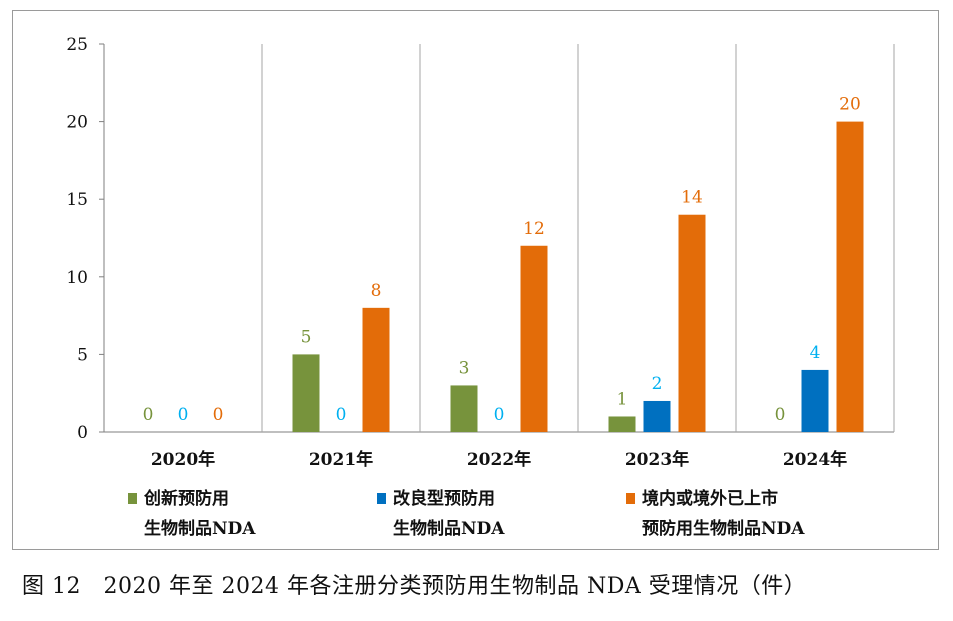 This screenshot has height=621, width=953. Describe the element at coordinates (77, 123) in the screenshot. I see `y-tick-label: 20` at that location.